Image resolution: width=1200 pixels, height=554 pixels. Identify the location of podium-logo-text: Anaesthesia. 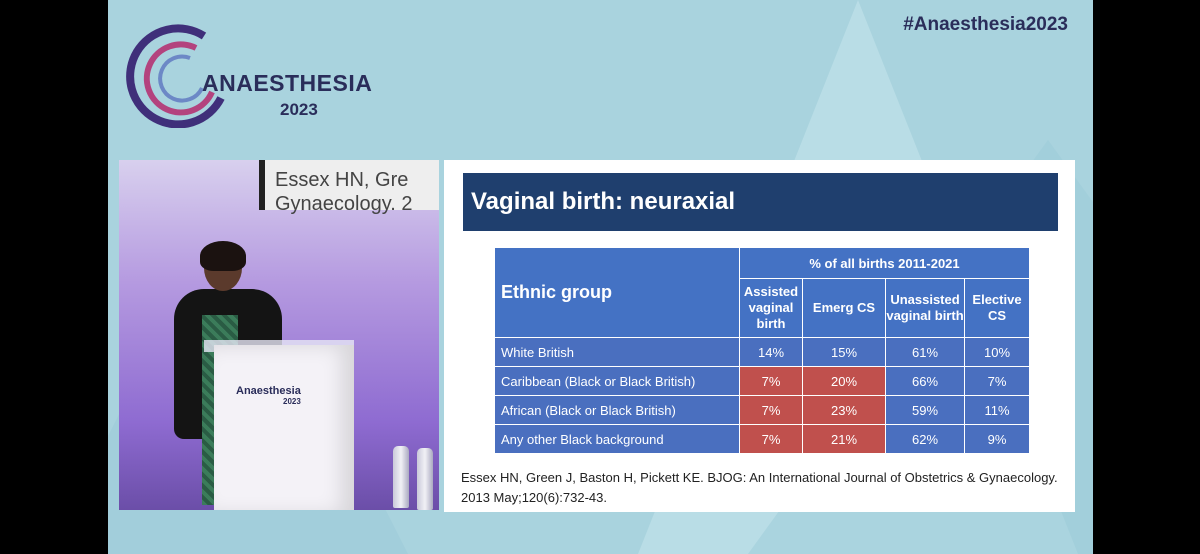
(268, 391).